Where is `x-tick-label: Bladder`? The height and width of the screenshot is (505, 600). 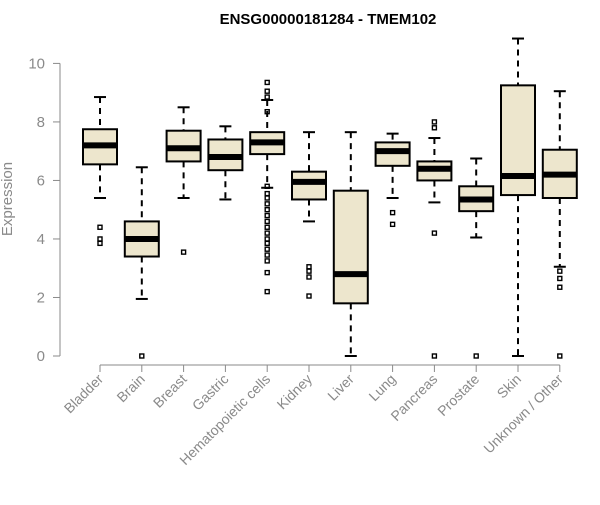
x-tick-label: Bladder is located at coordinates (84, 394).